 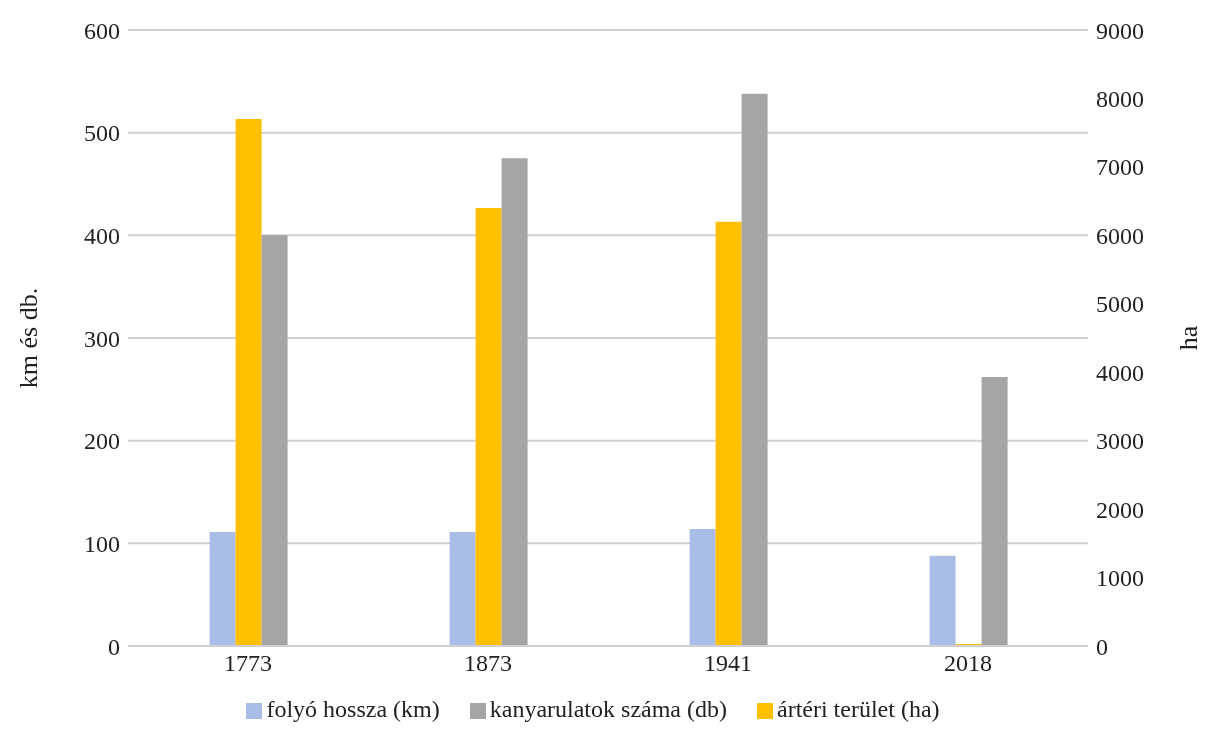 What do you see at coordinates (608, 709) in the screenshot?
I see `legend-label: kanyarulatok száma (db)` at bounding box center [608, 709].